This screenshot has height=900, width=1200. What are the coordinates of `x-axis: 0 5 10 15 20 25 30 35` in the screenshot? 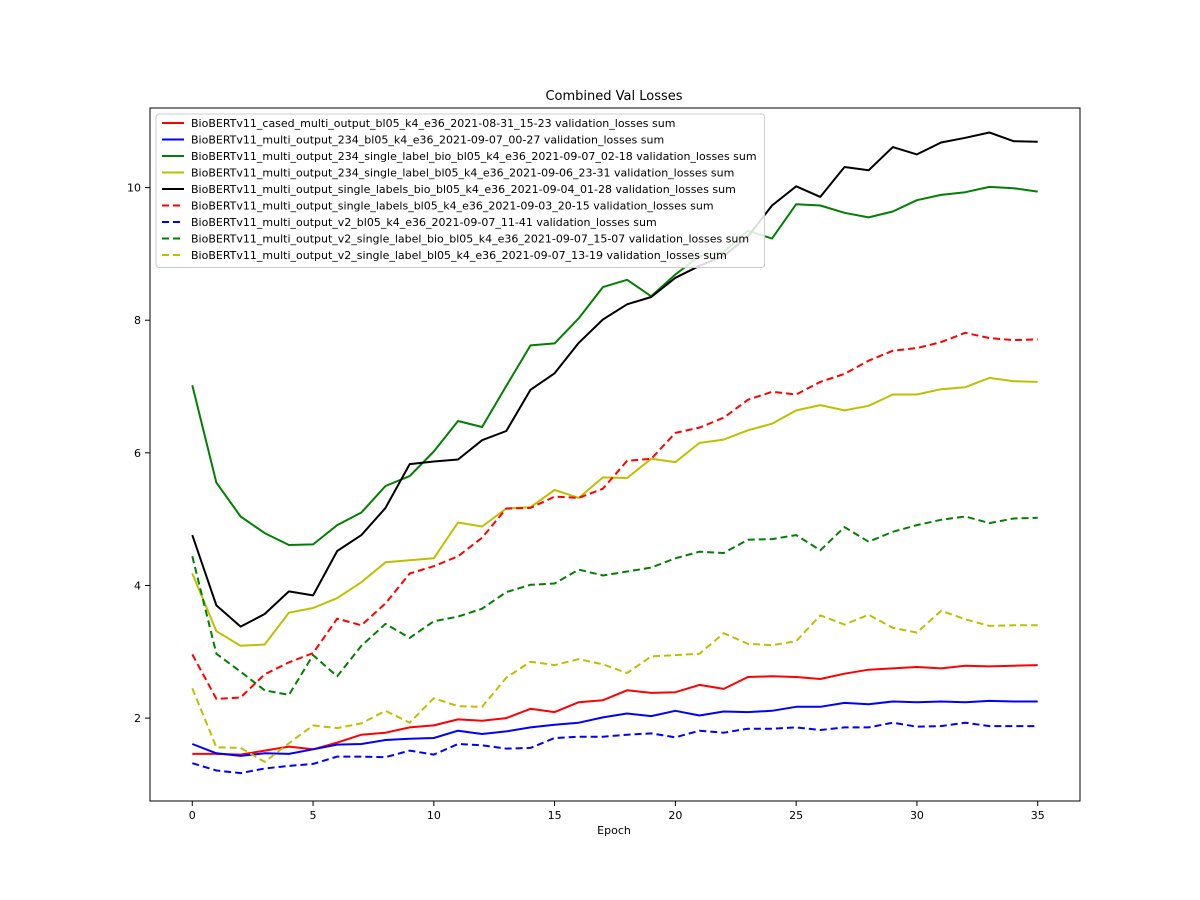 It's located at (617, 811).